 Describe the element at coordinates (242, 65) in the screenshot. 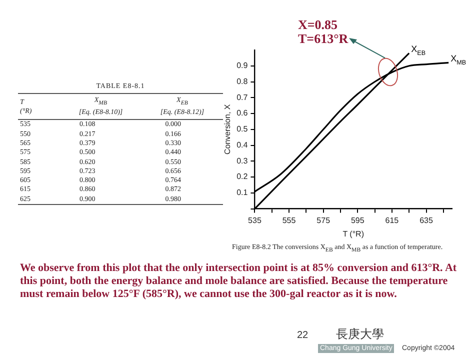

I see `y-tick-label: 0.9` at that location.